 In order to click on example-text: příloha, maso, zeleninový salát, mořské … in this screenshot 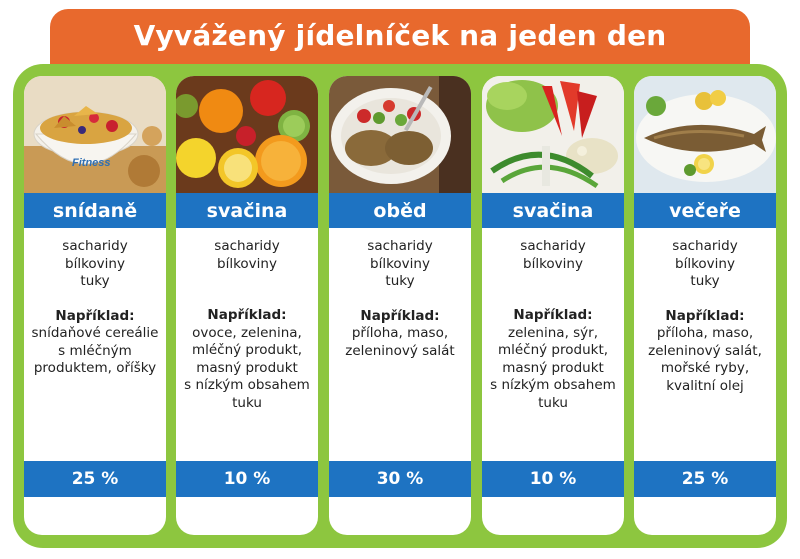, I will do `click(705, 359)`.